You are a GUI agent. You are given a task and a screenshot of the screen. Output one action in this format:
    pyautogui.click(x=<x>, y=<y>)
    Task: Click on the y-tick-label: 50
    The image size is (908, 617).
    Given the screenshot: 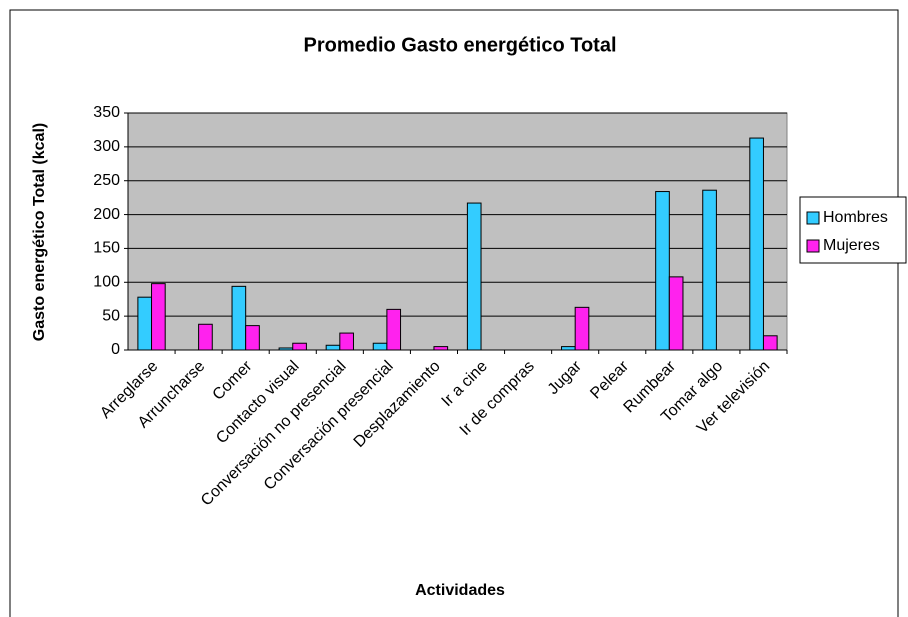 What is the action you would take?
    pyautogui.click(x=111, y=315)
    